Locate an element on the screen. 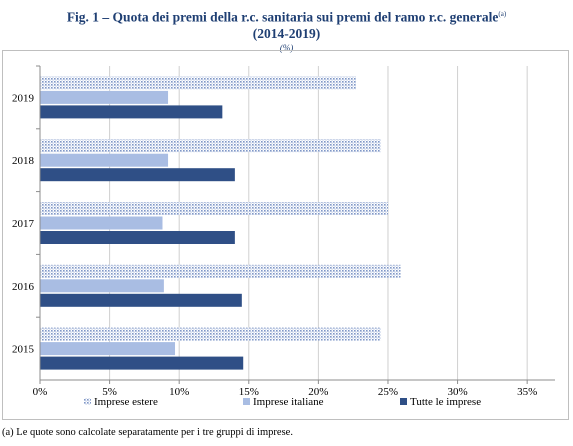 The height and width of the screenshot is (446, 573). chart-unit: (%) is located at coordinates (286, 47).